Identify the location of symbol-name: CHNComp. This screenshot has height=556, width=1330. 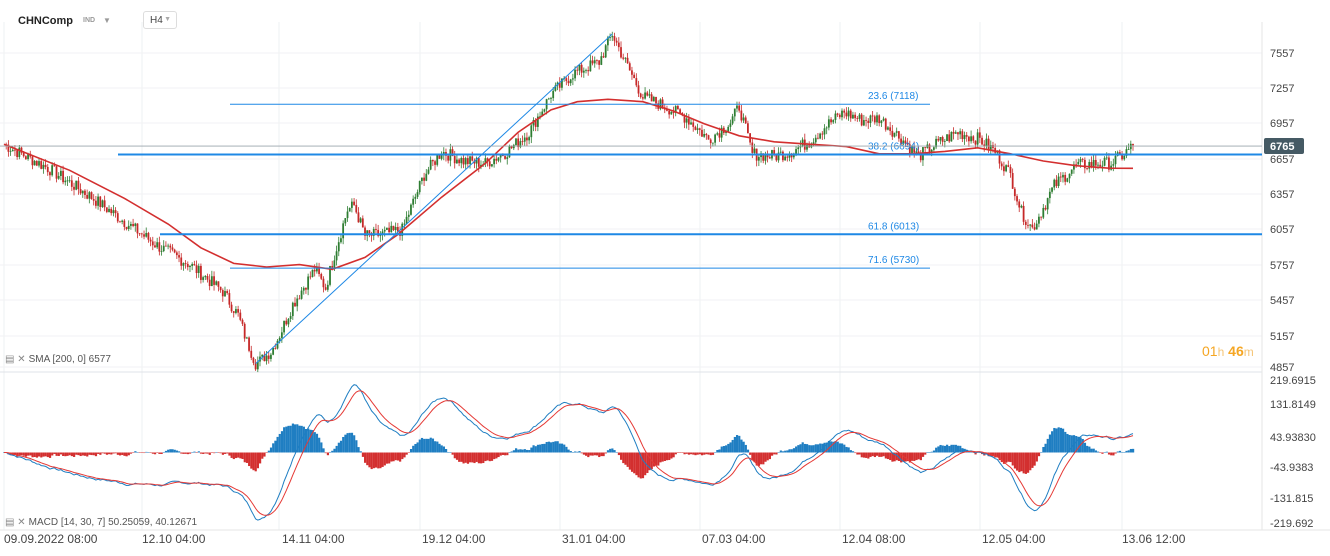
(45, 21).